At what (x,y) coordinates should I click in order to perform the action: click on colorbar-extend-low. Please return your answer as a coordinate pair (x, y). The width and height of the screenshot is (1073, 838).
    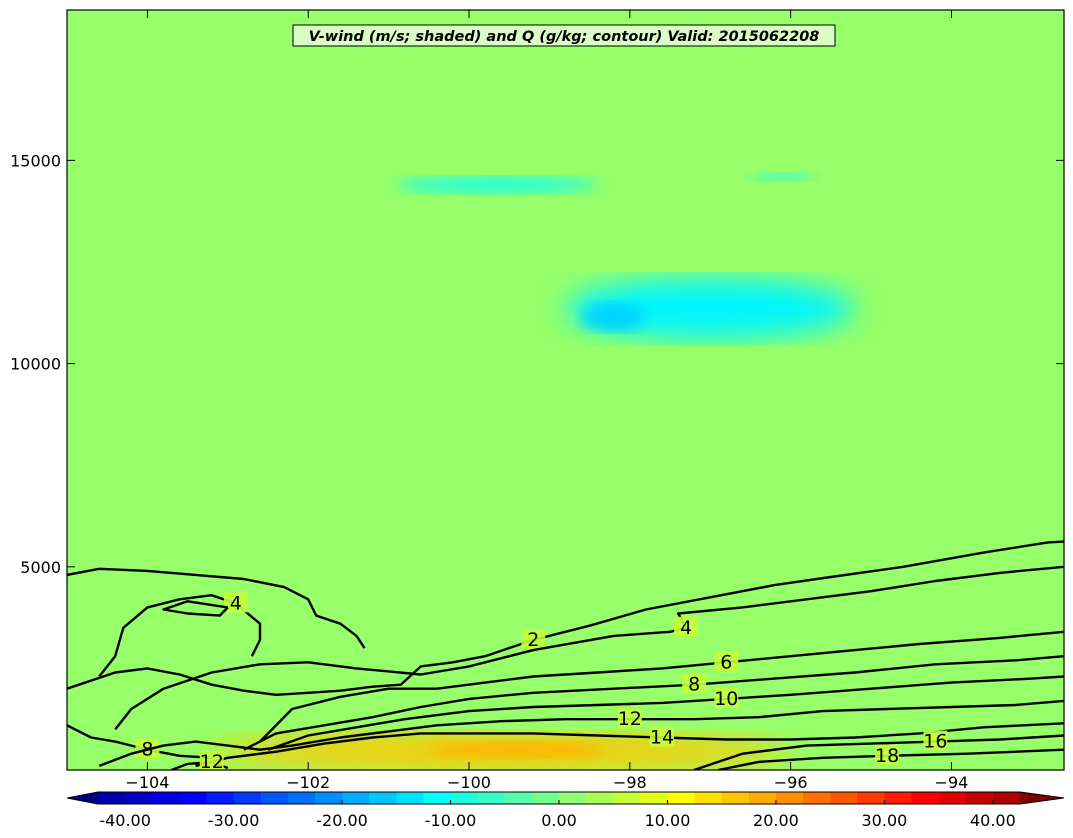
    Looking at the image, I should click on (82, 798).